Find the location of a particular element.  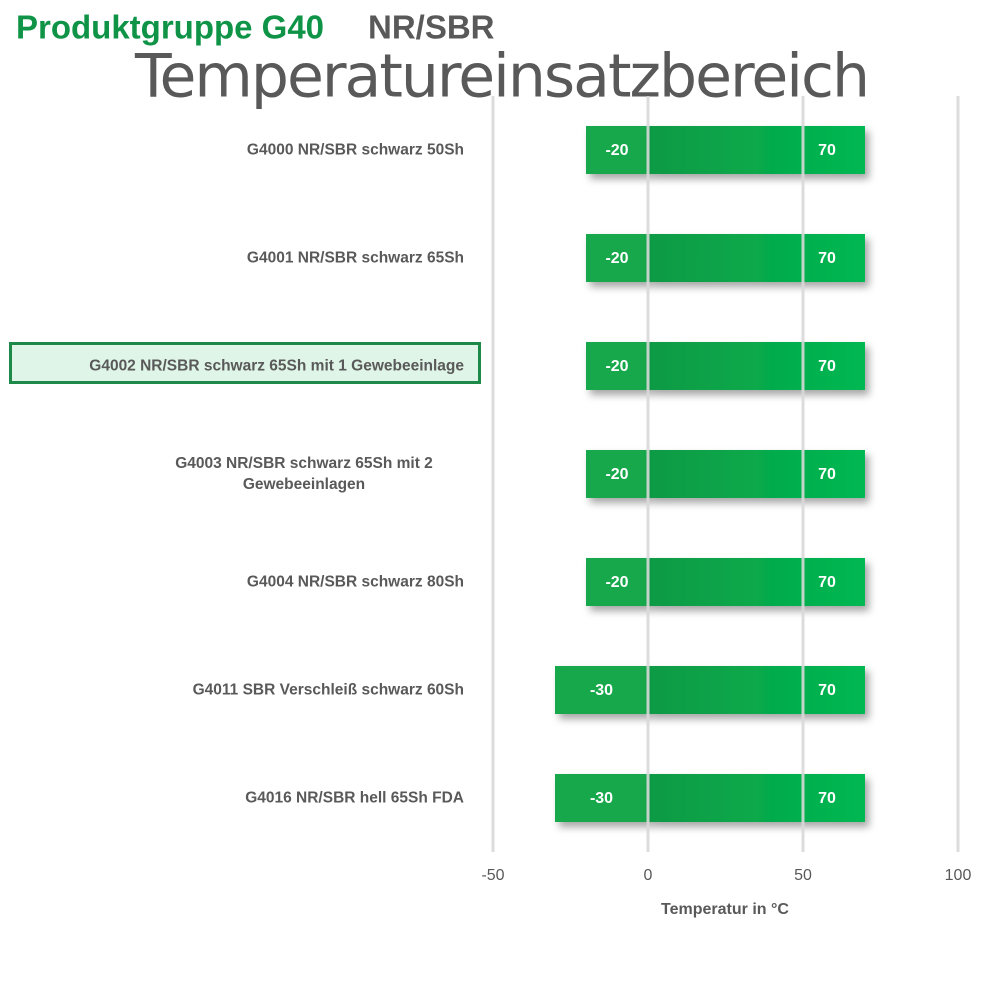

x-tick-label: 0 is located at coordinates (648, 875).